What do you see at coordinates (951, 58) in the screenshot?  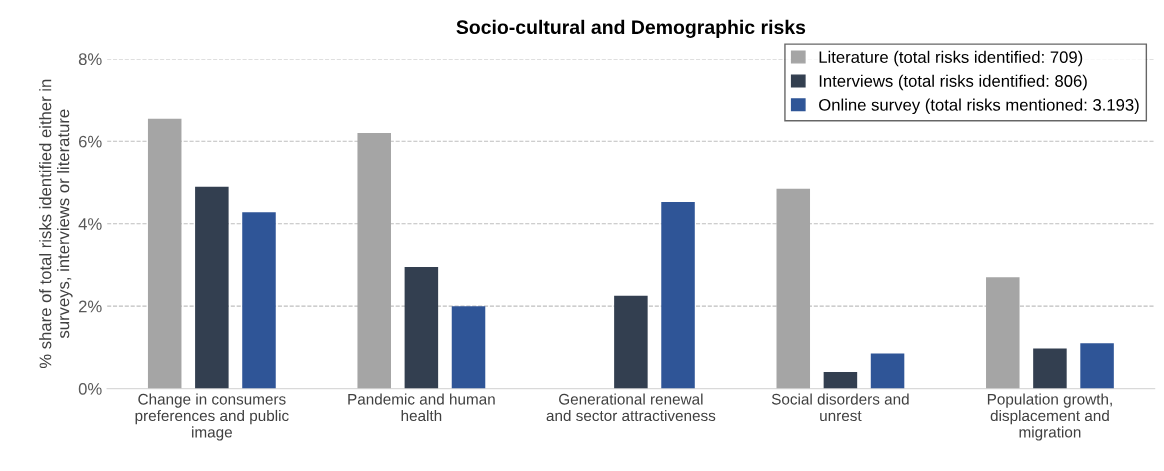 I see `legend-label: Literature (total risks identified: 709)` at bounding box center [951, 58].